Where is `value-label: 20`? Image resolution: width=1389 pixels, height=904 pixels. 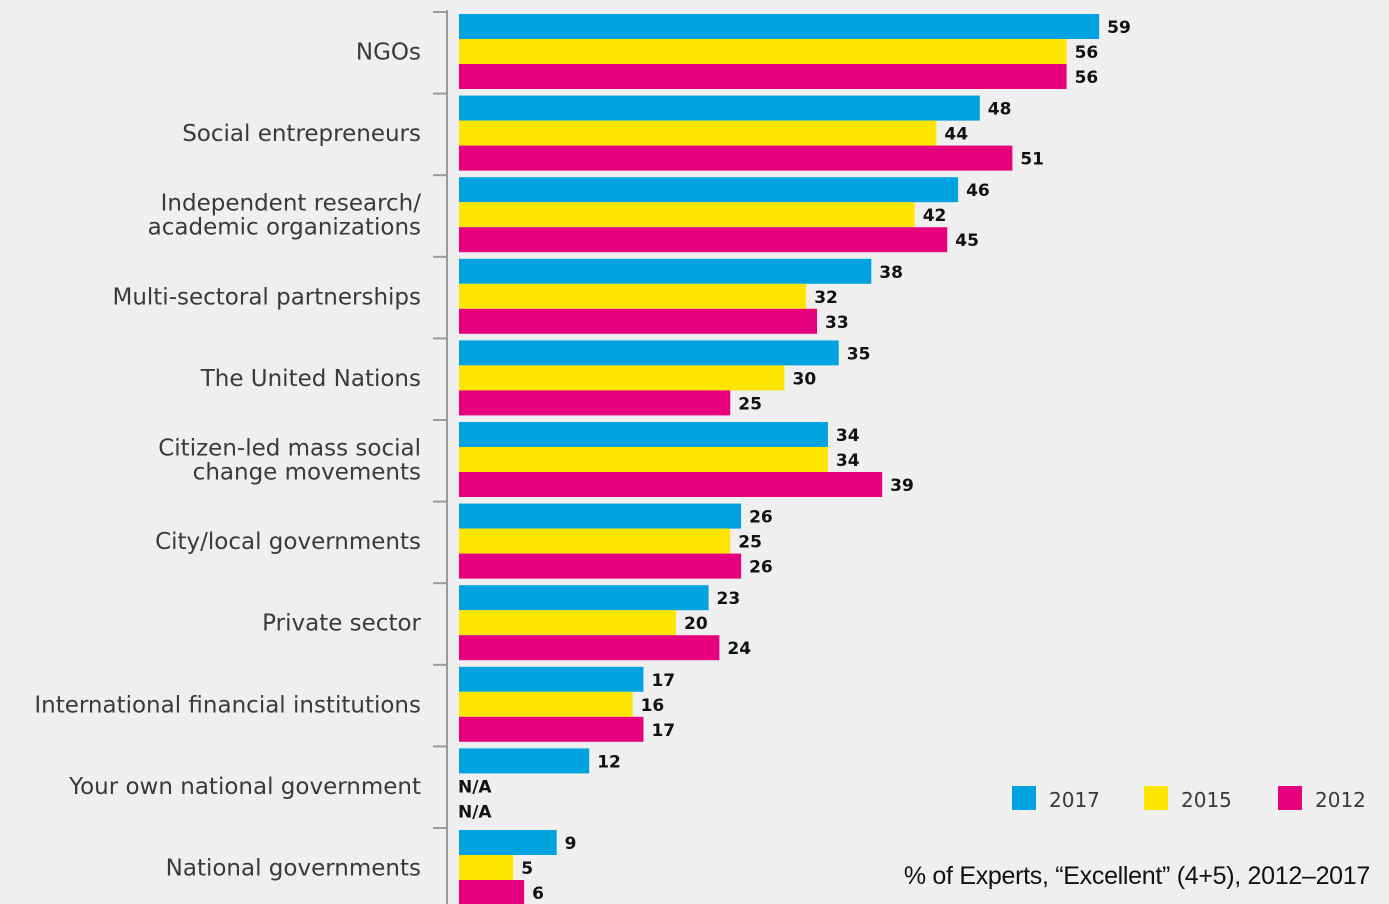 value-label: 20 is located at coordinates (696, 624).